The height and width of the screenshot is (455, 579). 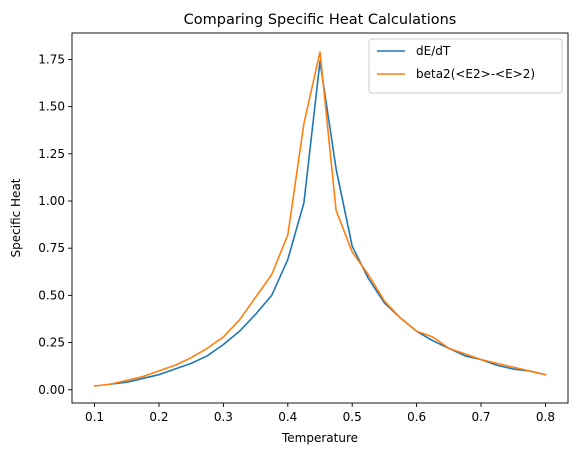 What do you see at coordinates (51, 59) in the screenshot?
I see `y-tick-label: 1.75` at bounding box center [51, 59].